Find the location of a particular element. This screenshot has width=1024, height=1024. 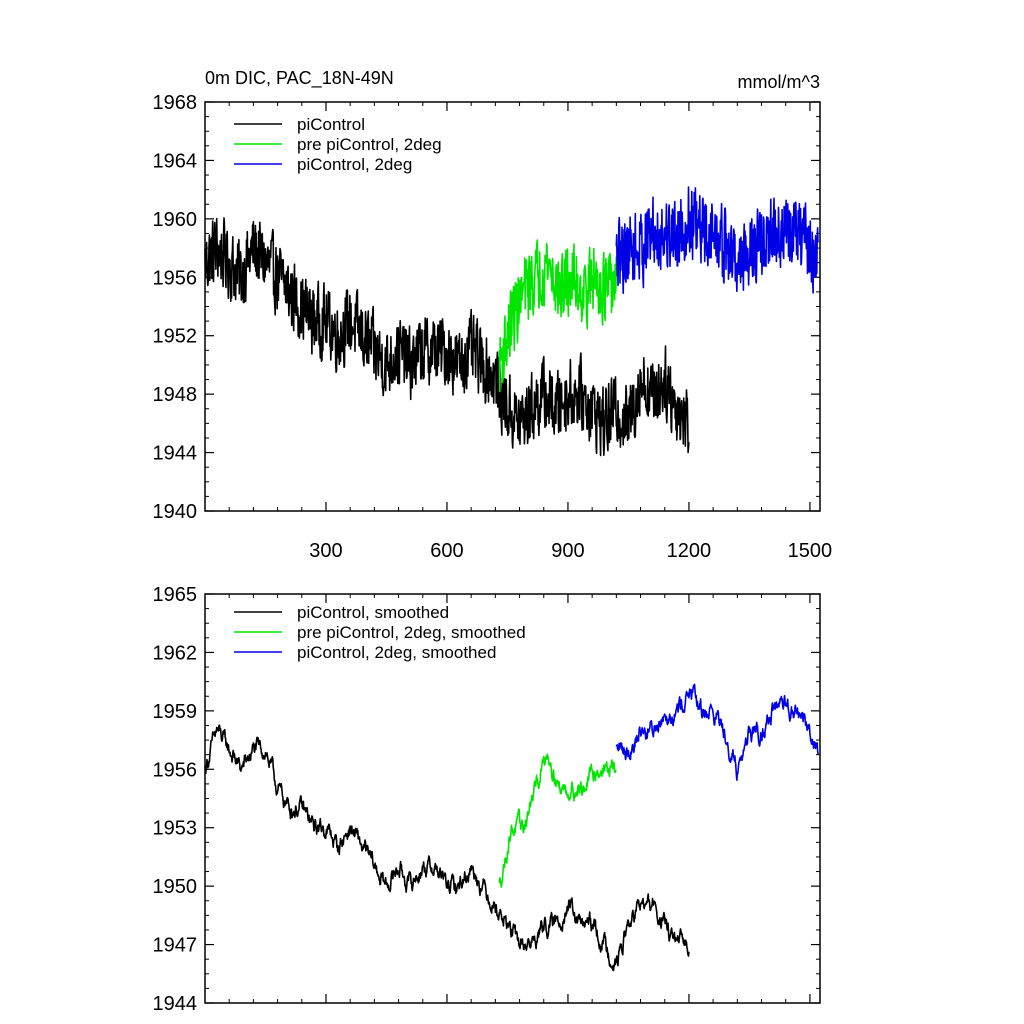

y-tick-label: 1947 is located at coordinates (175, 946).